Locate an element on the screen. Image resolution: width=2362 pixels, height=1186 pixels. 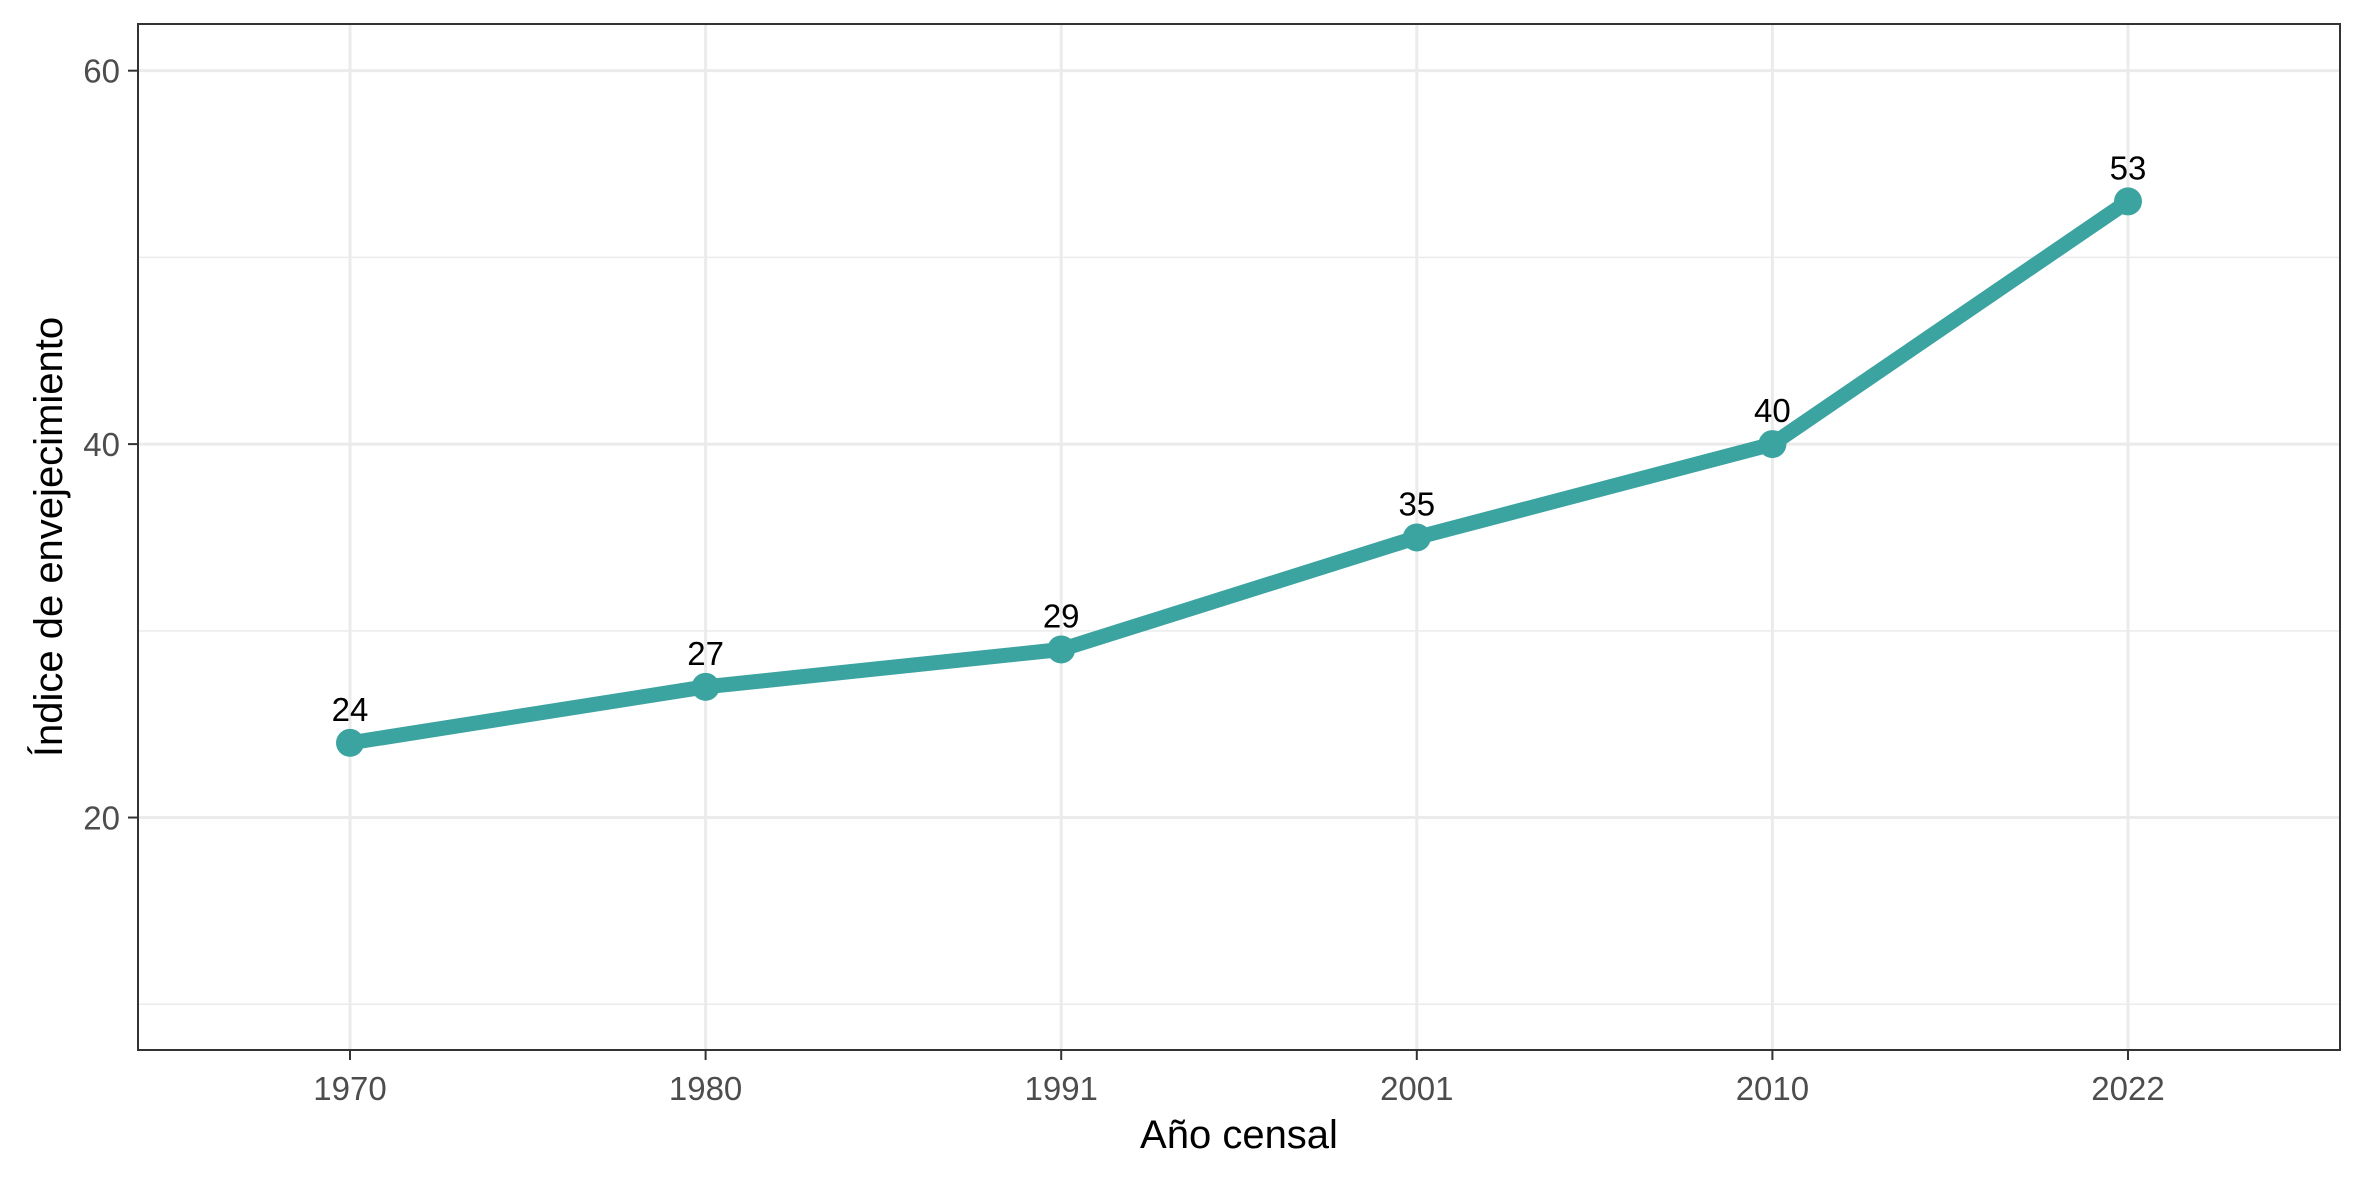
y-tick-label: 20 is located at coordinates (101, 818).